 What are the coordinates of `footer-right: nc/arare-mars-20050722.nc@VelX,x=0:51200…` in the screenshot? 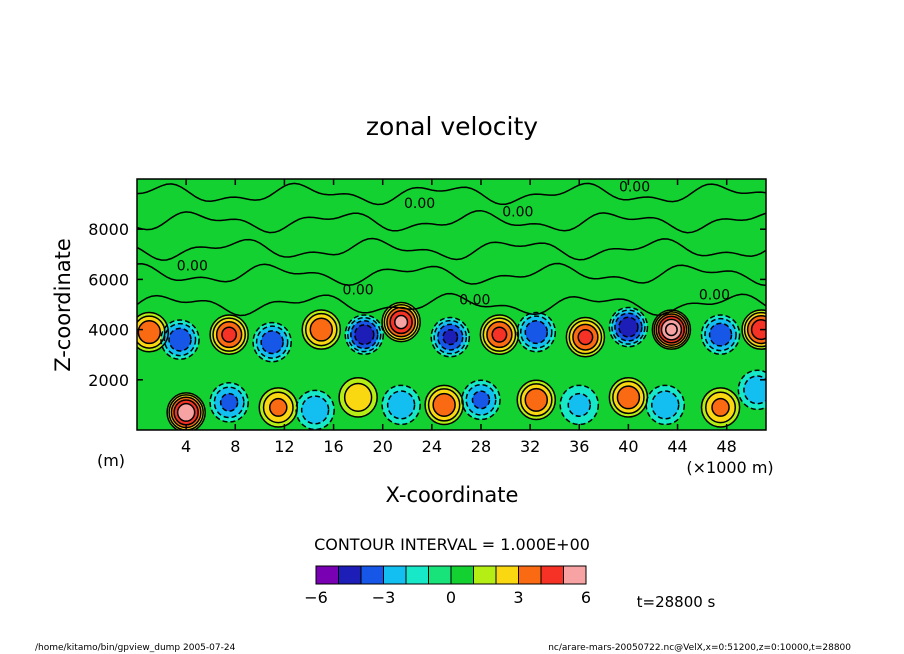 It's located at (699, 648).